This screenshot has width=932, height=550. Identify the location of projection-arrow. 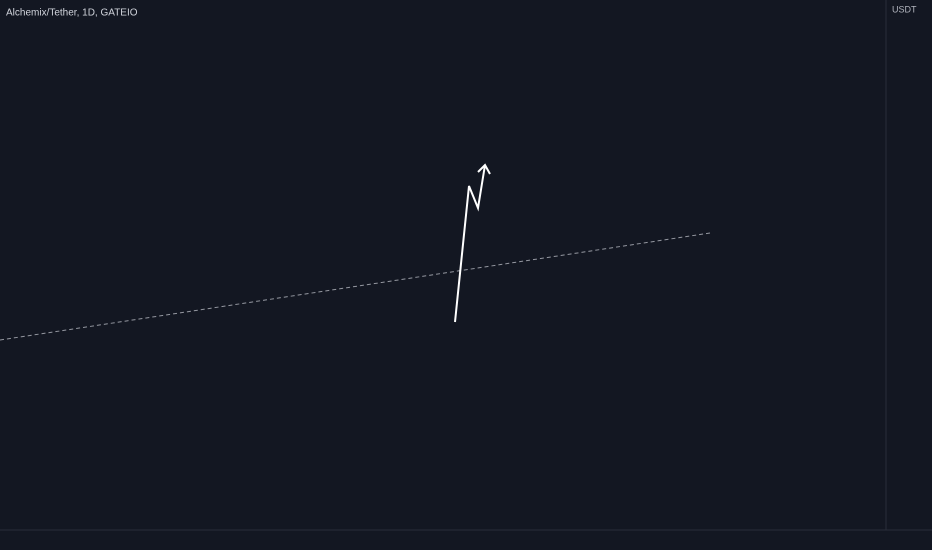
(470, 243).